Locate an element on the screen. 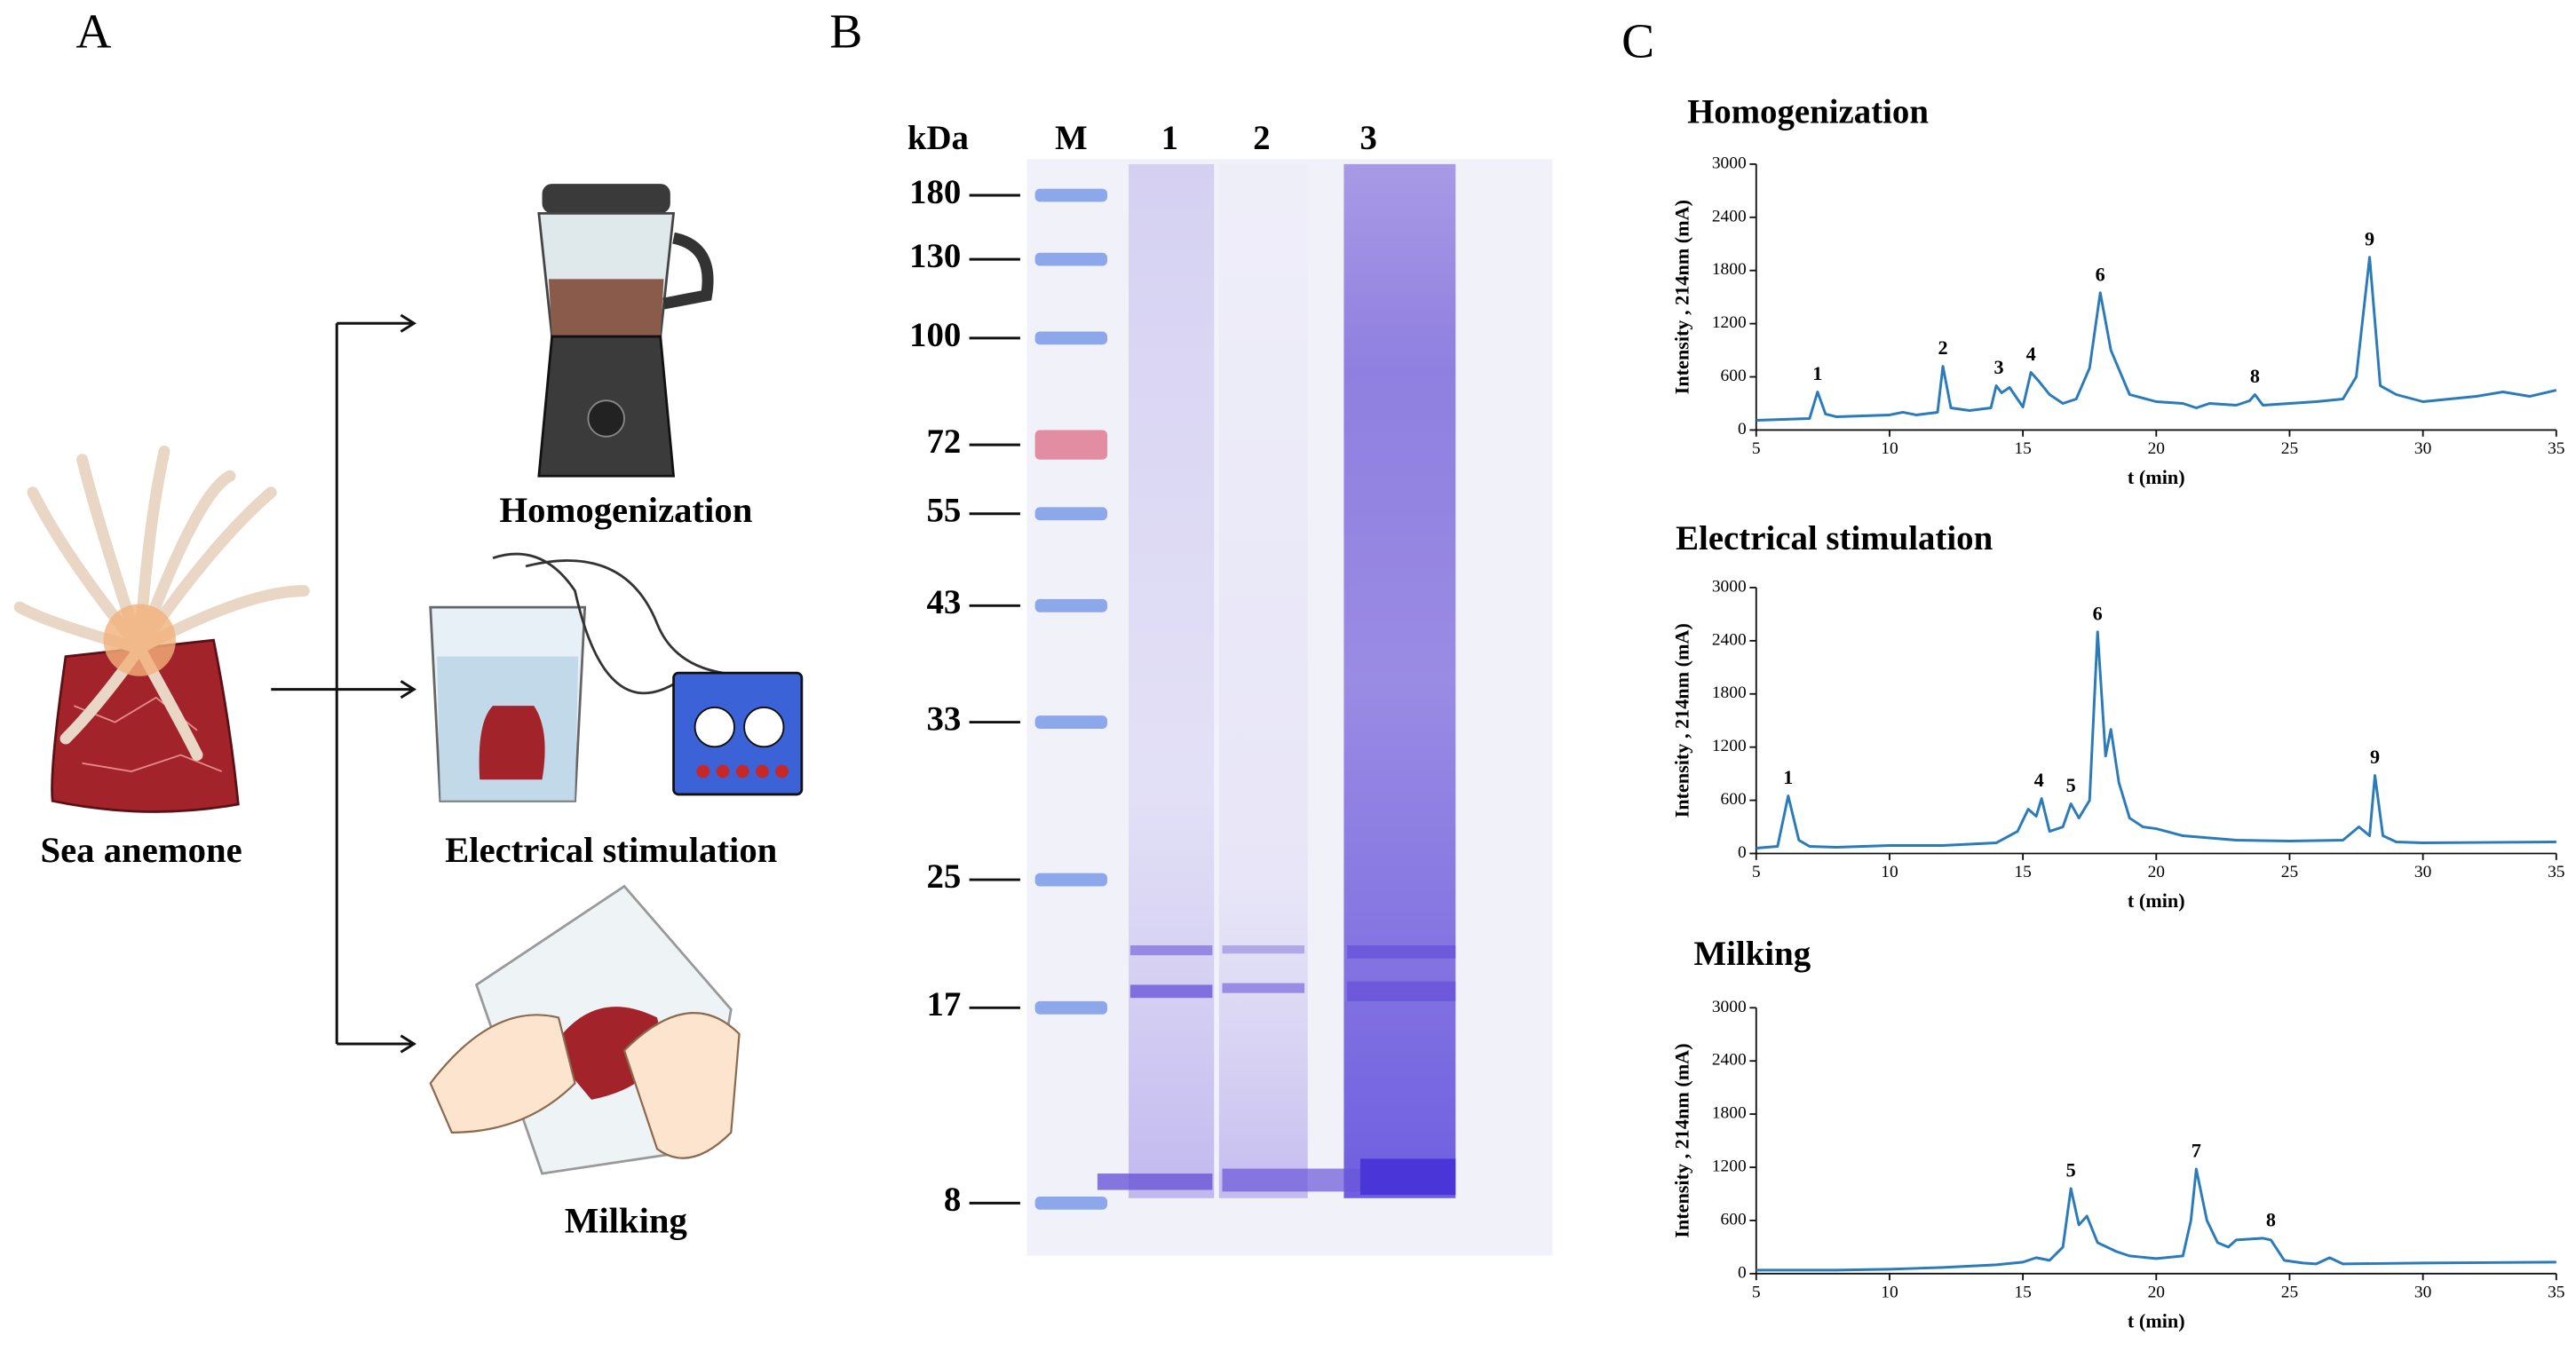 The image size is (2576, 1359). marker-label: 100 is located at coordinates (935, 335).